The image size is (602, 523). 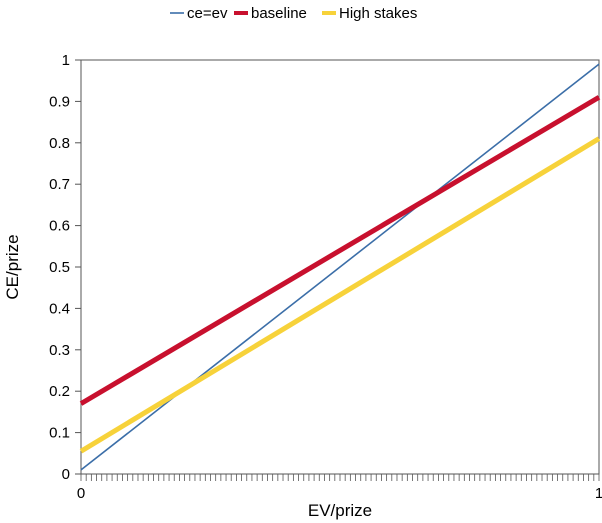 What do you see at coordinates (279, 13) in the screenshot?
I see `legend-label: baseline` at bounding box center [279, 13].